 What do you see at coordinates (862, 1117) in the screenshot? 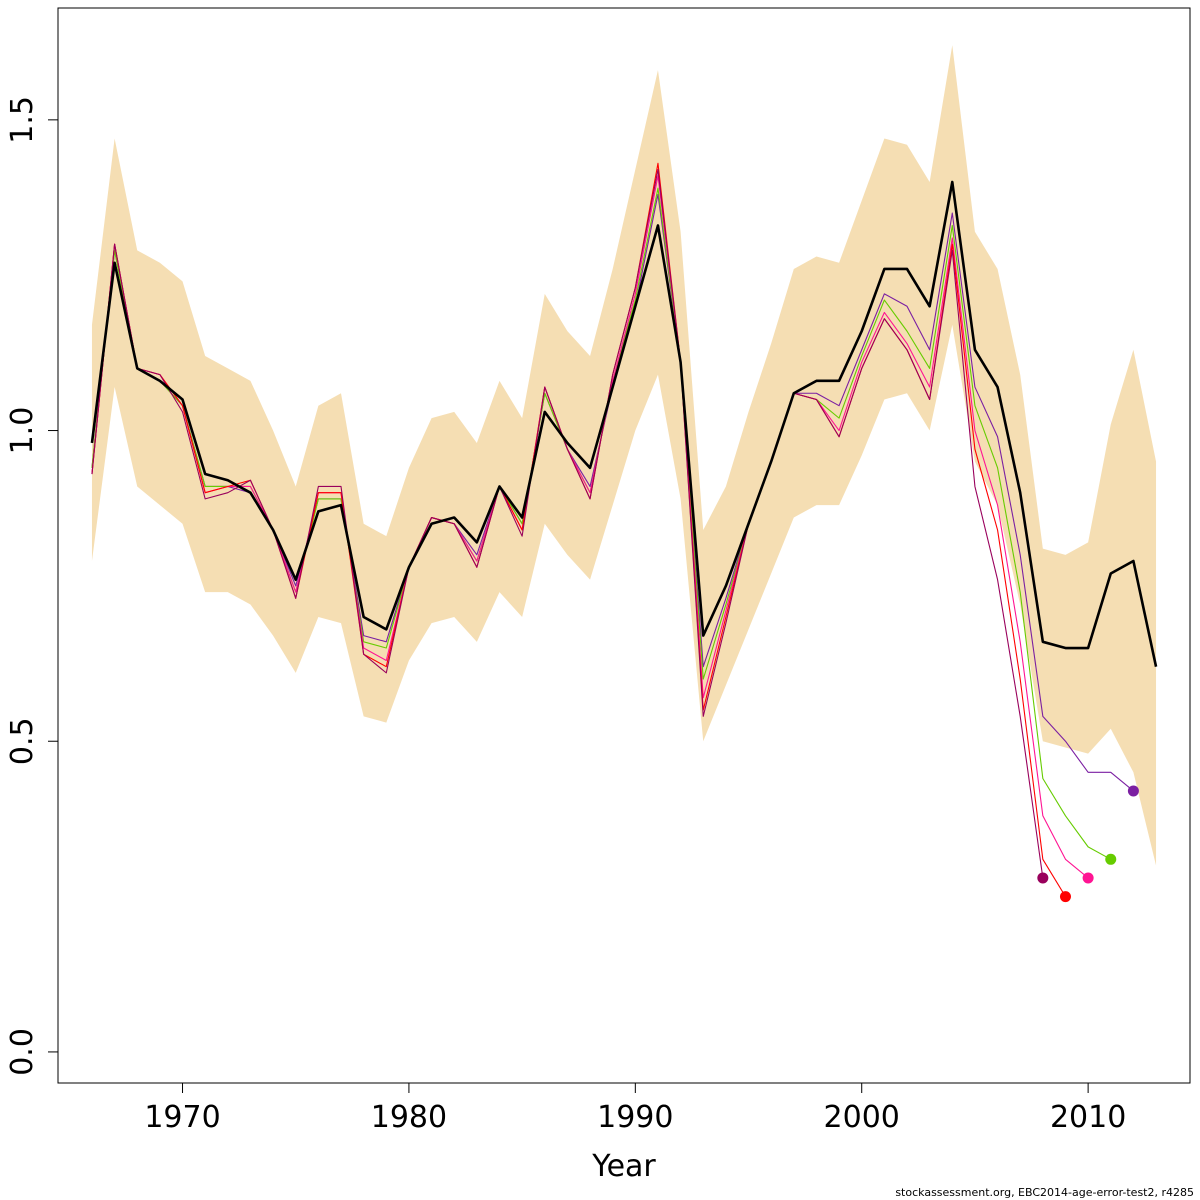
I see `x-tick-label: 2000` at bounding box center [862, 1117].